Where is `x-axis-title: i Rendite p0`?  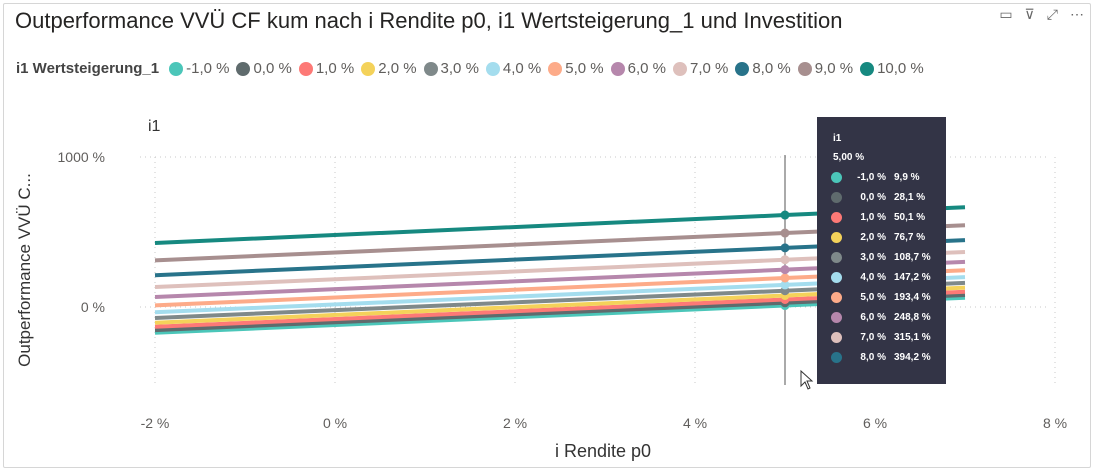 x-axis-title: i Rendite p0 is located at coordinates (603, 451).